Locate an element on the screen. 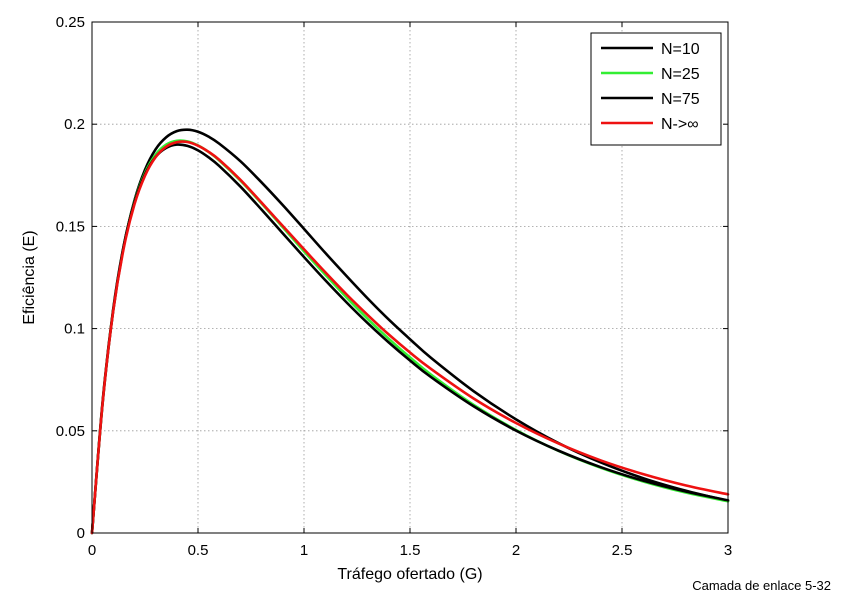 The width and height of the screenshot is (843, 601). legend: N=10 N=25 N=75 N->∞ is located at coordinates (656, 89).